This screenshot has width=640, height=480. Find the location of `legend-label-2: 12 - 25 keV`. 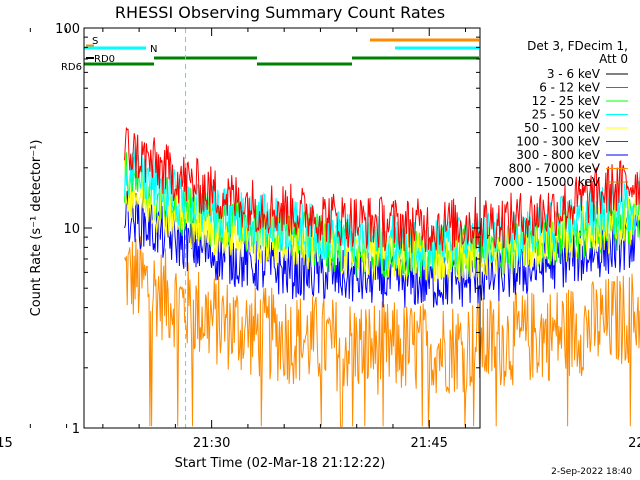

legend-label-2: 12 - 25 keV is located at coordinates (566, 101).